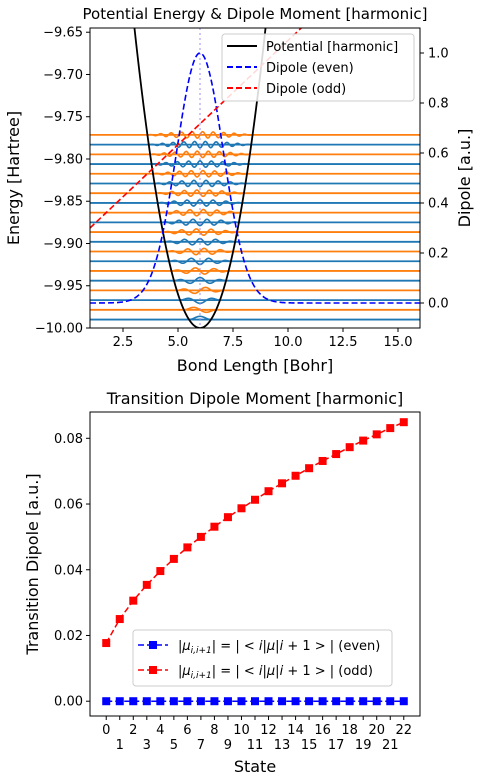 This screenshot has width=480, height=781. Describe the element at coordinates (295, 730) in the screenshot. I see `state-tick-label: 14` at that location.